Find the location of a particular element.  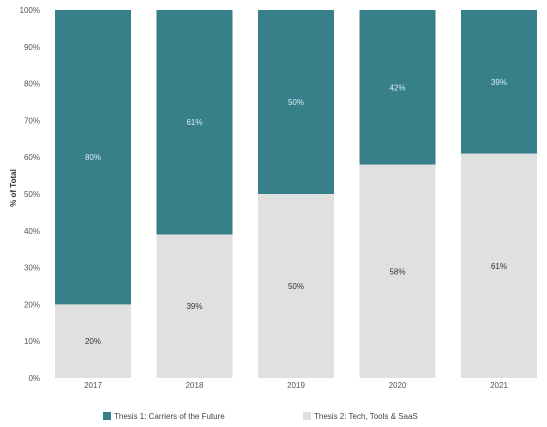

y-tick-label: 60% is located at coordinates (32, 157).